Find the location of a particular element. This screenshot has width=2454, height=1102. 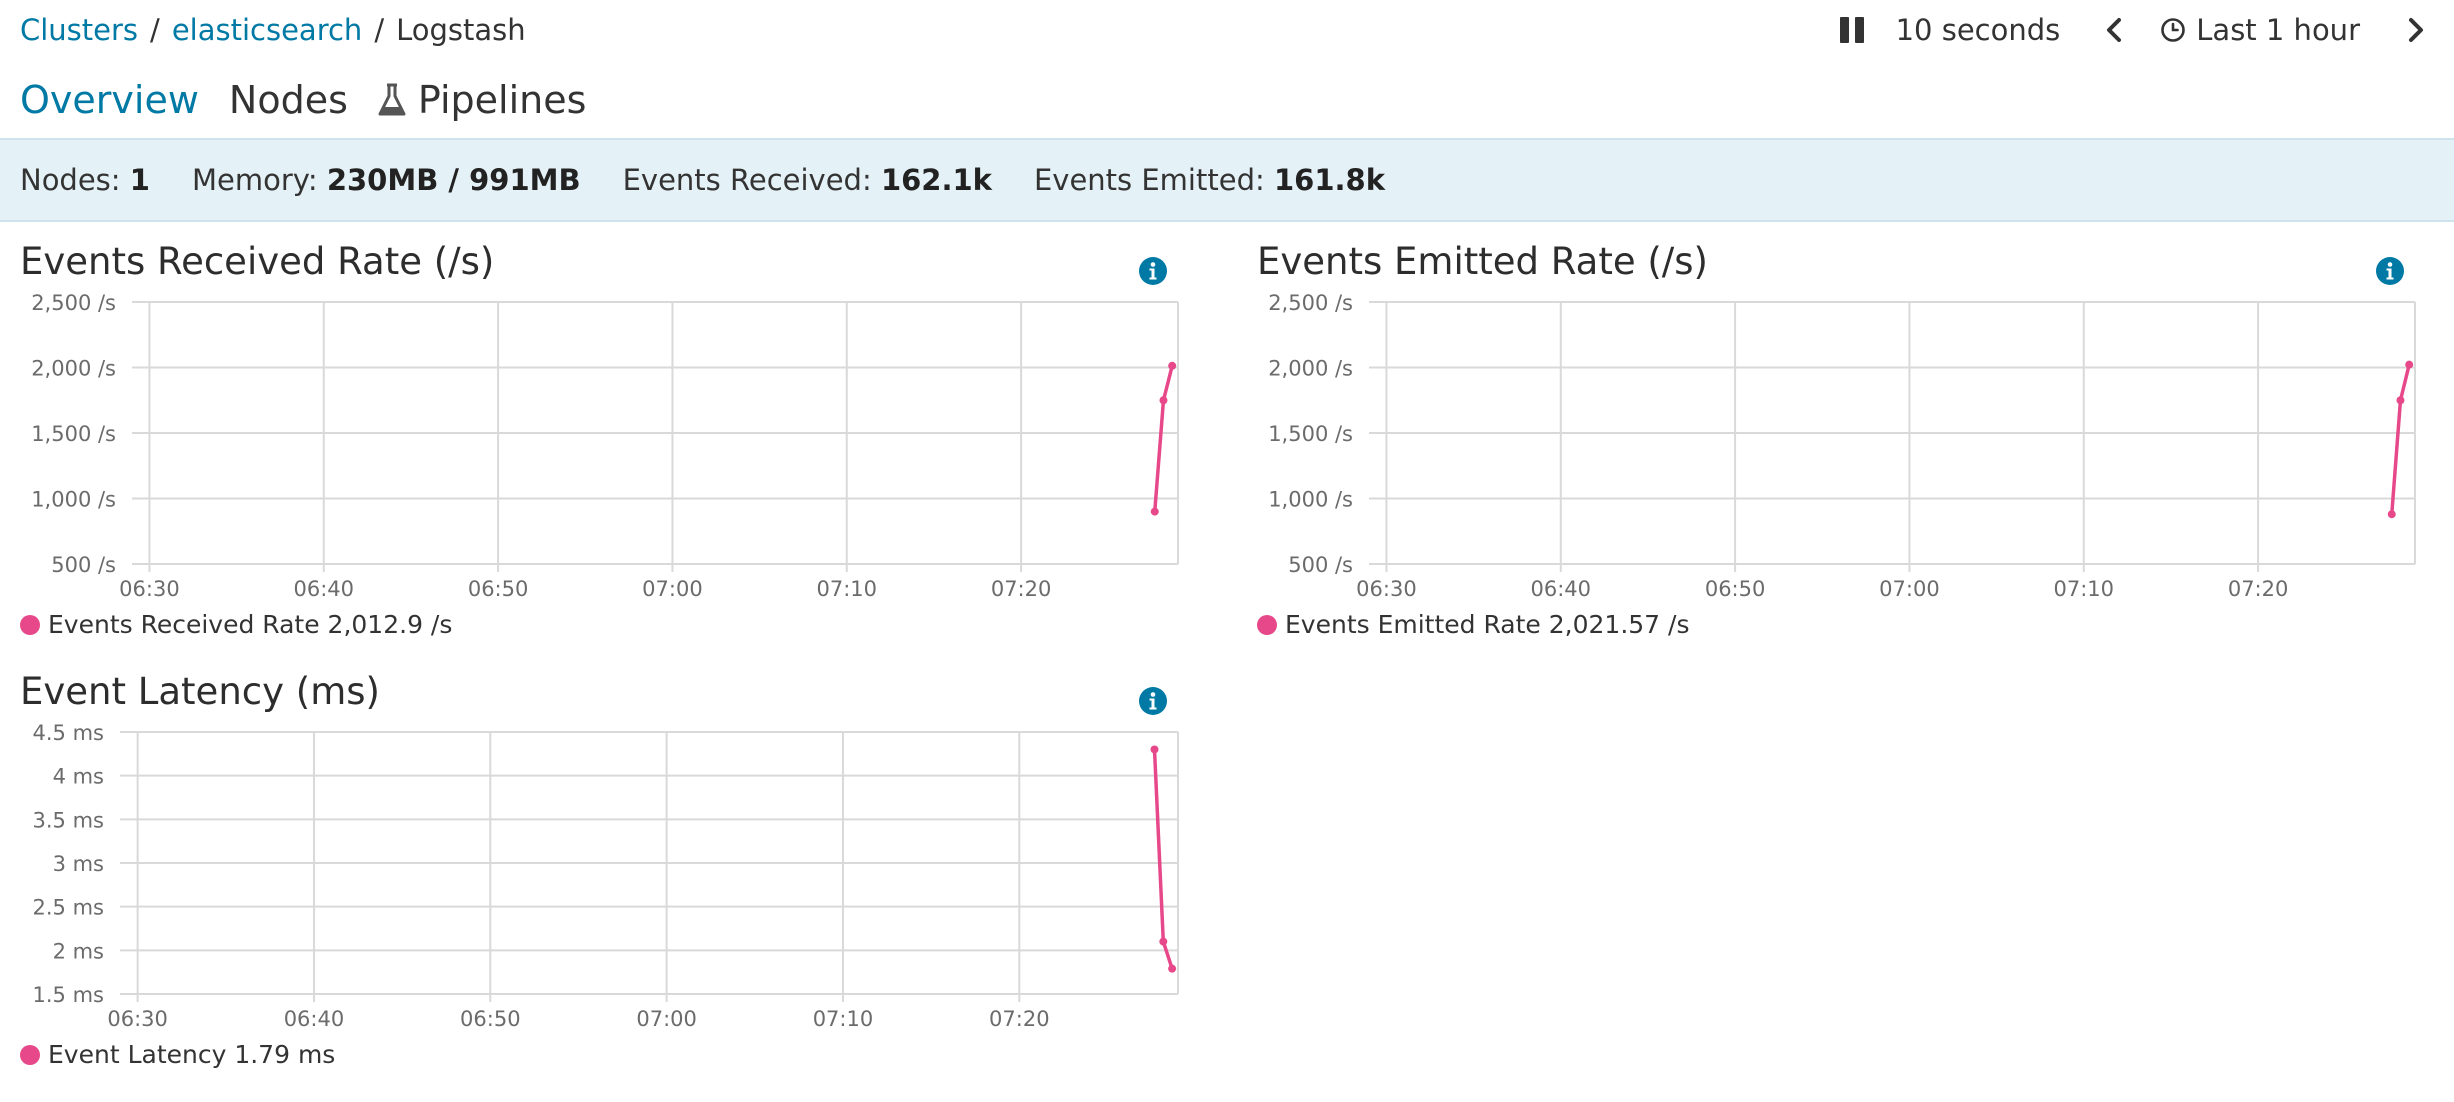

y-tick-label: 2 ms is located at coordinates (78, 951).